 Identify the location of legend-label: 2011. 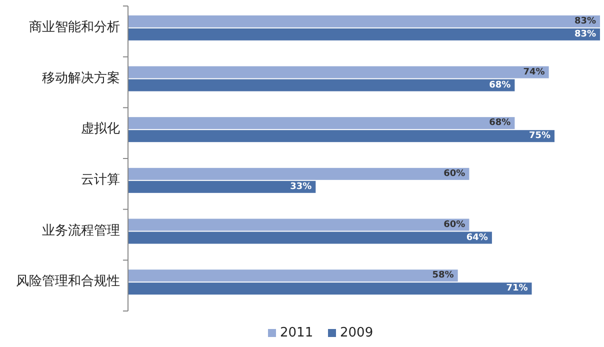
(297, 333).